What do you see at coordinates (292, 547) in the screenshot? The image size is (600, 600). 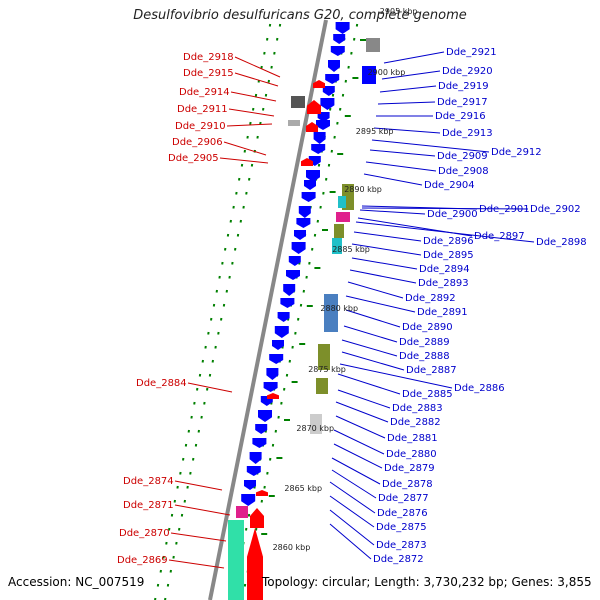 I see `scale-label: 2860 kbp` at bounding box center [292, 547].